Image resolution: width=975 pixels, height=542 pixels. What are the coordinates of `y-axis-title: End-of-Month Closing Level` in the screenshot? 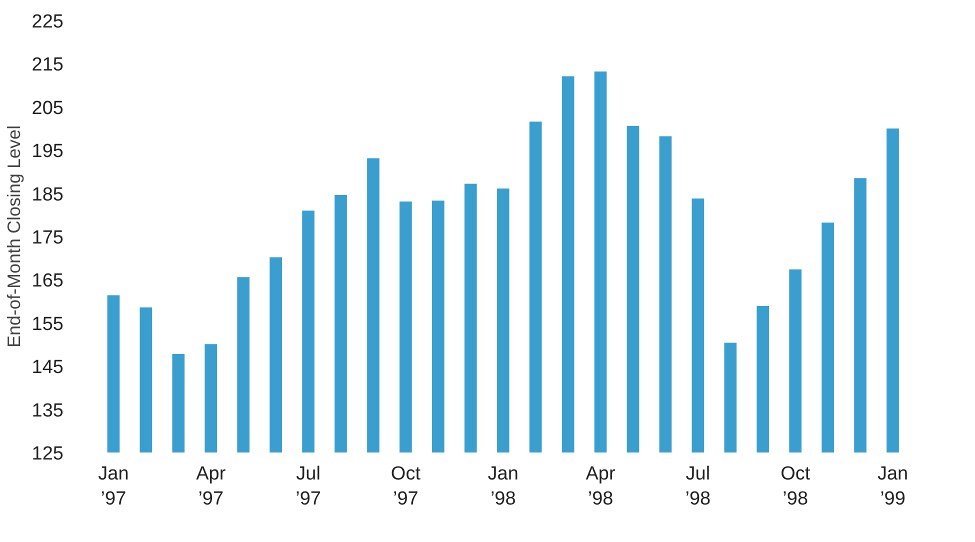 It's located at (14, 236).